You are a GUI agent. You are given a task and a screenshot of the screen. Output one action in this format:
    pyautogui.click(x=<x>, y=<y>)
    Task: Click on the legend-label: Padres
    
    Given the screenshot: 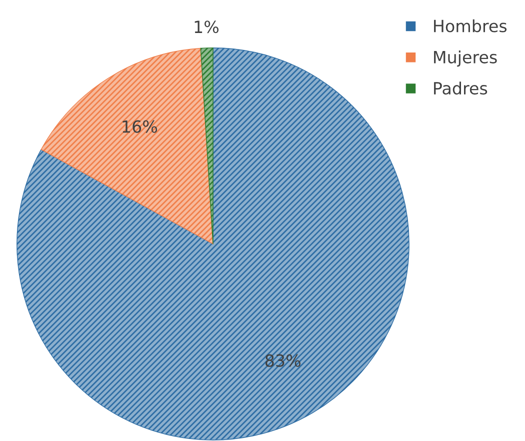 What is the action you would take?
    pyautogui.click(x=461, y=88)
    